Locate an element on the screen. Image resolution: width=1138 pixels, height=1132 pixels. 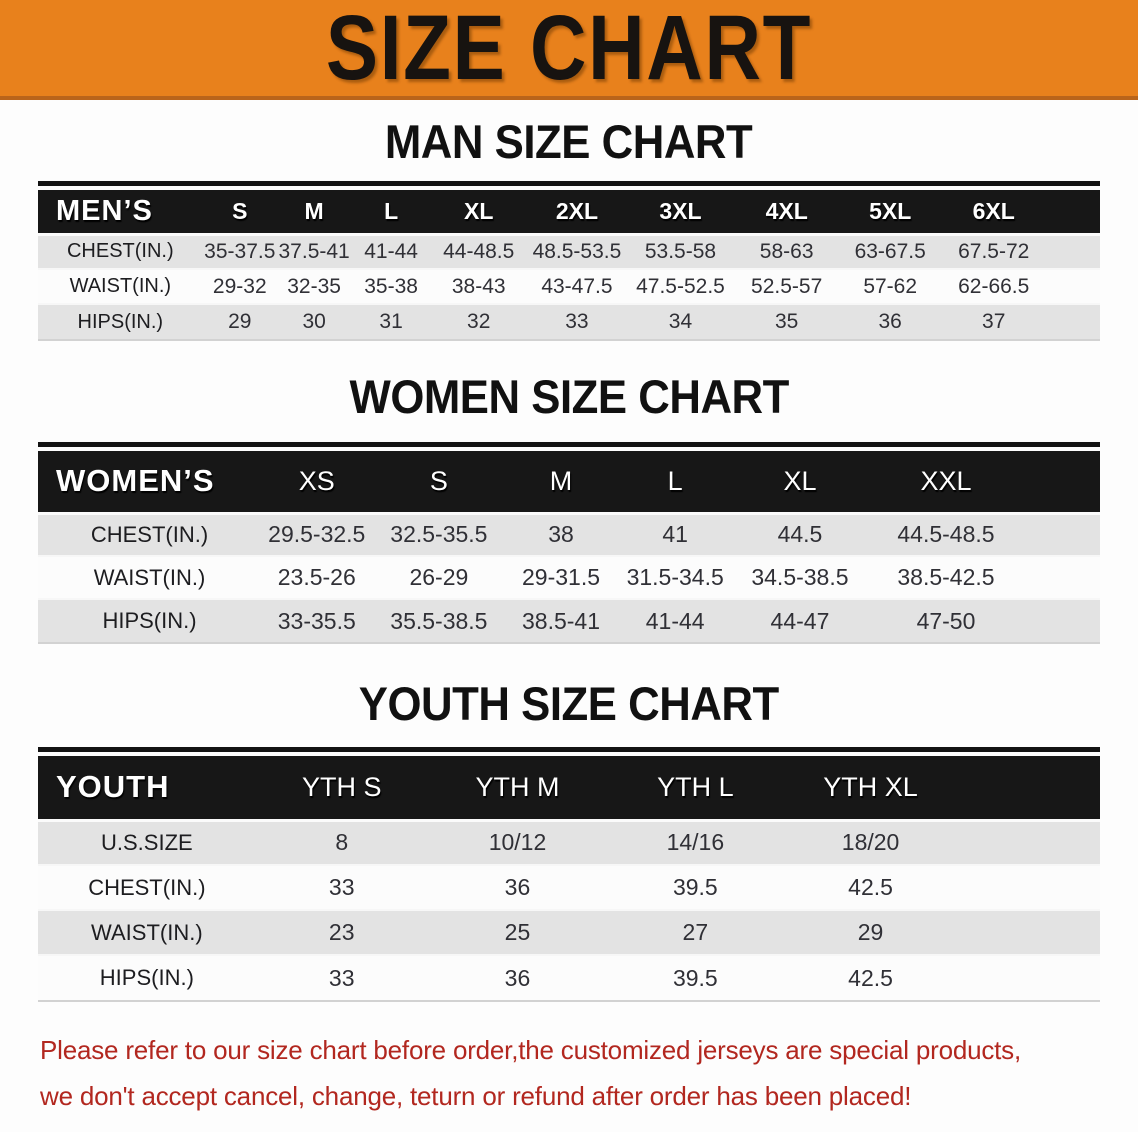
size-value: 35-37.5 is located at coordinates (240, 251).